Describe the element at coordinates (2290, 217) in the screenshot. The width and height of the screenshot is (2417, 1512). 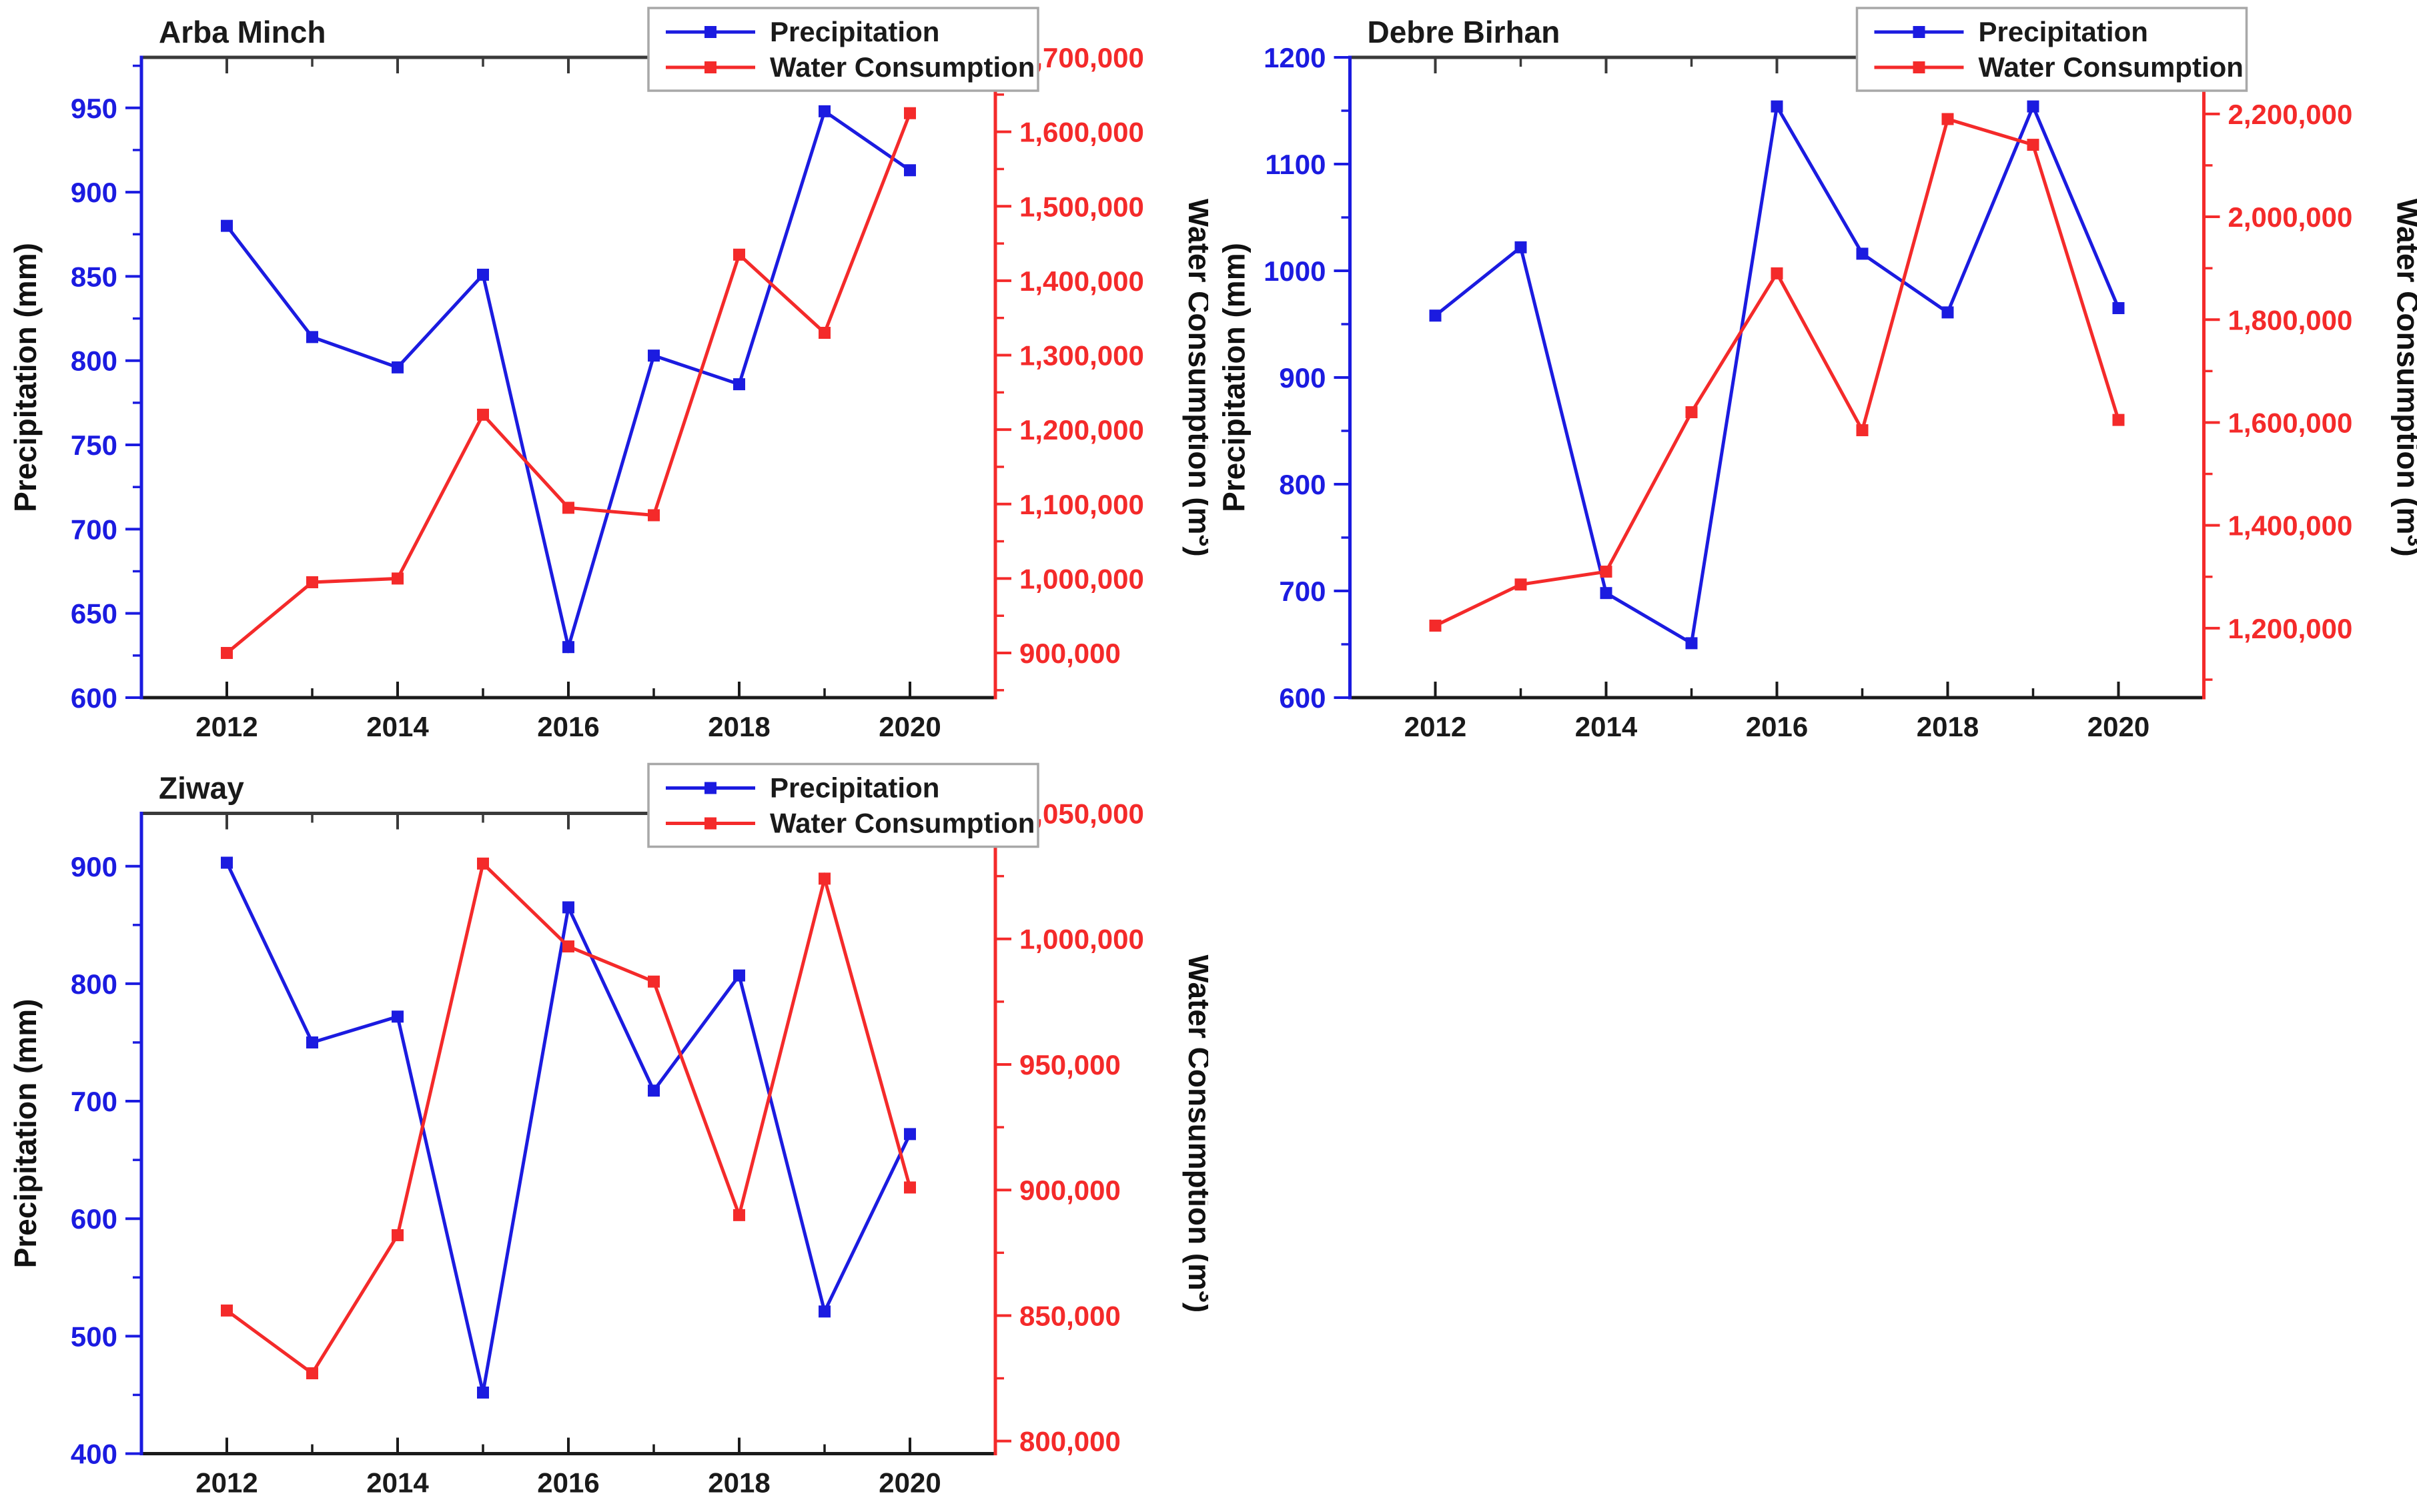
I see `right-axis-tick-label: 2,000,000` at that location.